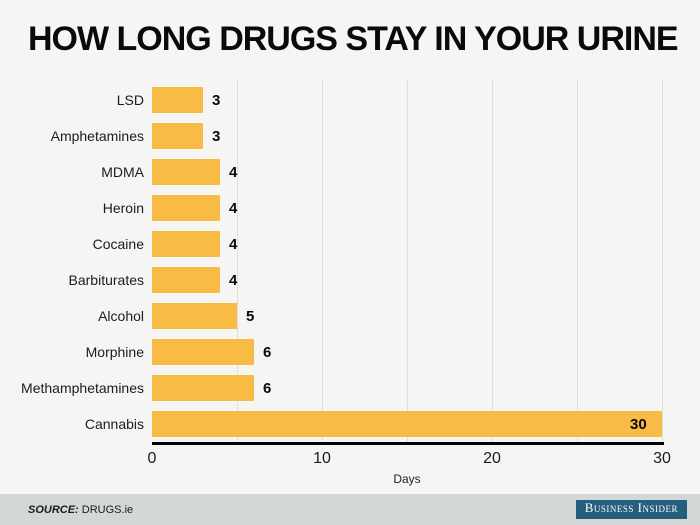 The width and height of the screenshot is (700, 525). I want to click on chart-row: Cocaine 4, so click(350, 244).